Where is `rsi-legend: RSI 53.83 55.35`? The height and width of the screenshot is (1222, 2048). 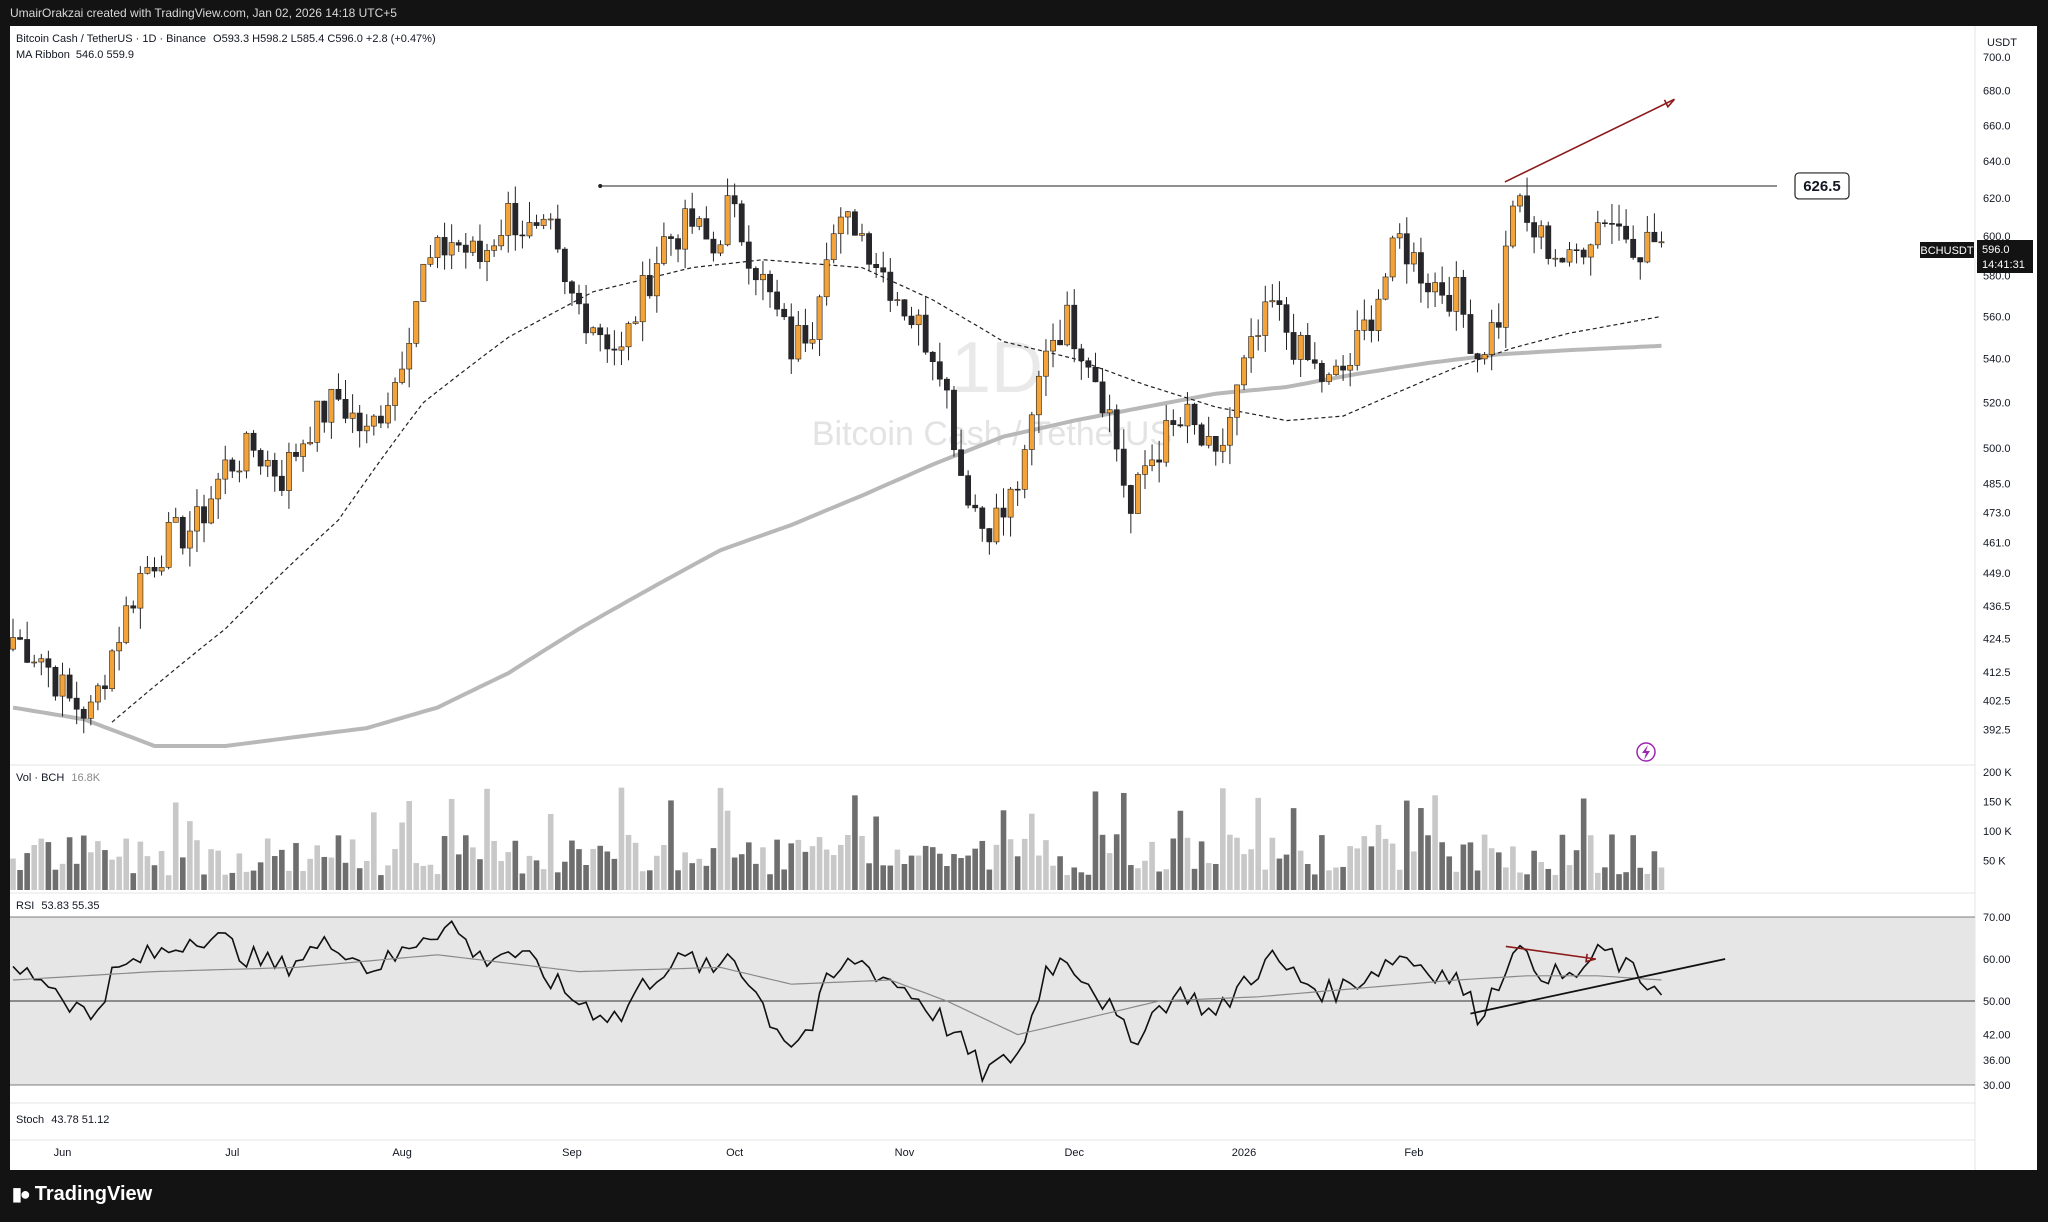 rsi-legend: RSI 53.83 55.35 is located at coordinates (58, 906).